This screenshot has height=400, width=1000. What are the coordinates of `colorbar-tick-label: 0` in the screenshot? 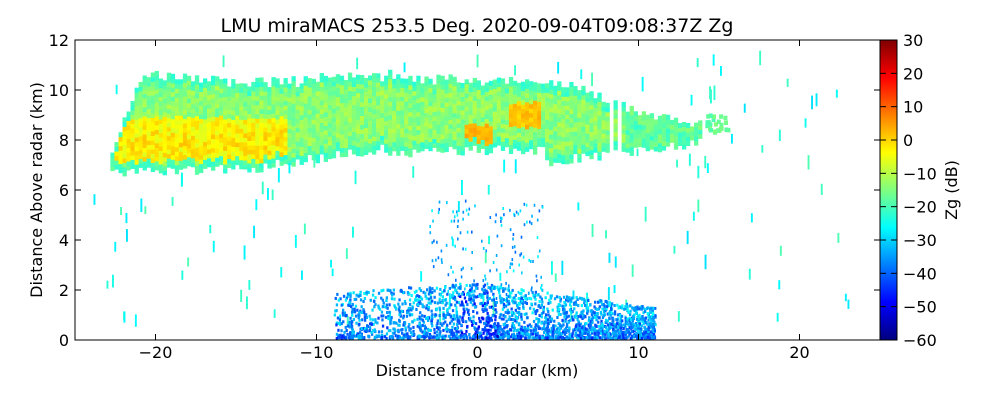 It's located at (908, 140).